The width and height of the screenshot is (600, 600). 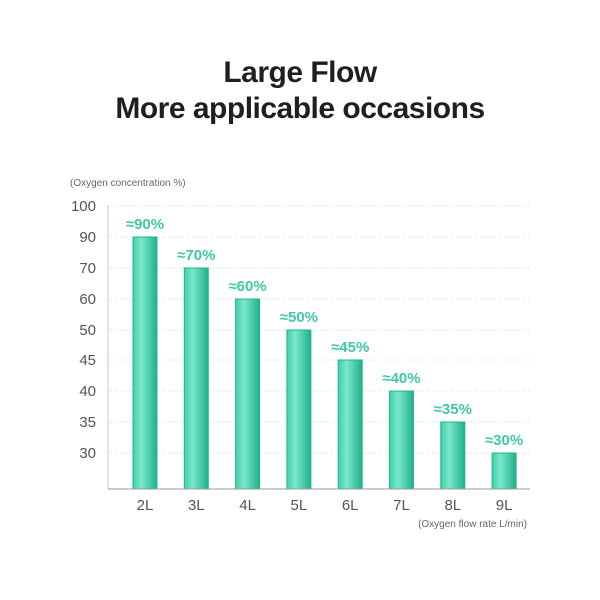 I want to click on y-tick-label: 50, so click(x=87, y=330).